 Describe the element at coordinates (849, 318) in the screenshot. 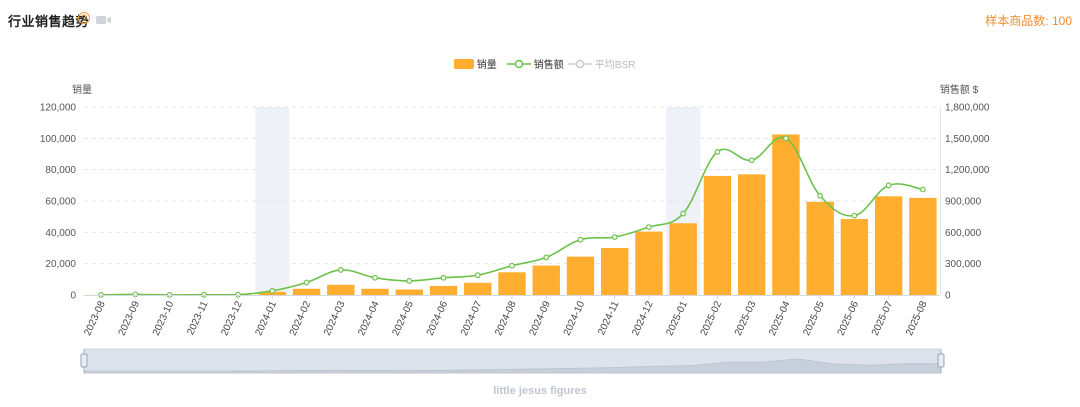

I see `x-tick-label: 2025-06` at that location.